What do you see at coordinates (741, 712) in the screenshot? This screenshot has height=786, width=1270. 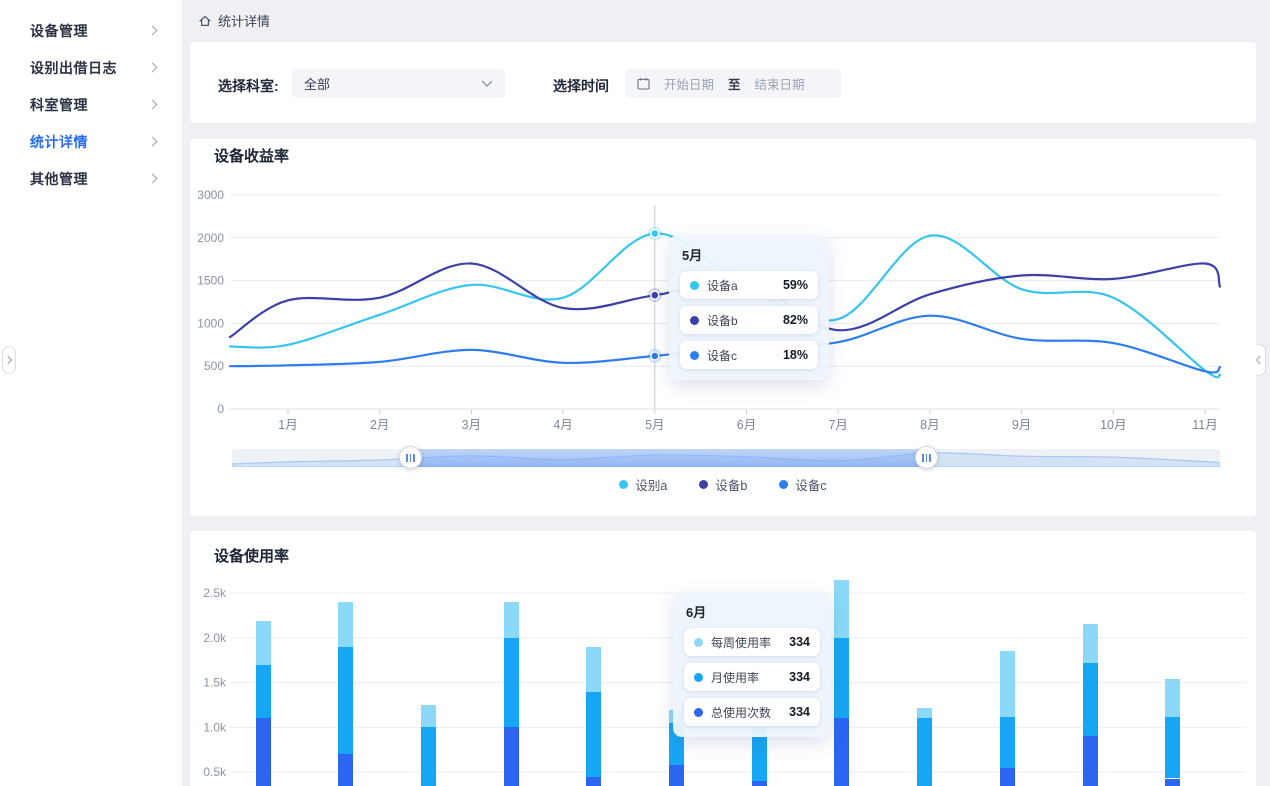 I see `tooltip-series-label: 总使用次数` at bounding box center [741, 712].